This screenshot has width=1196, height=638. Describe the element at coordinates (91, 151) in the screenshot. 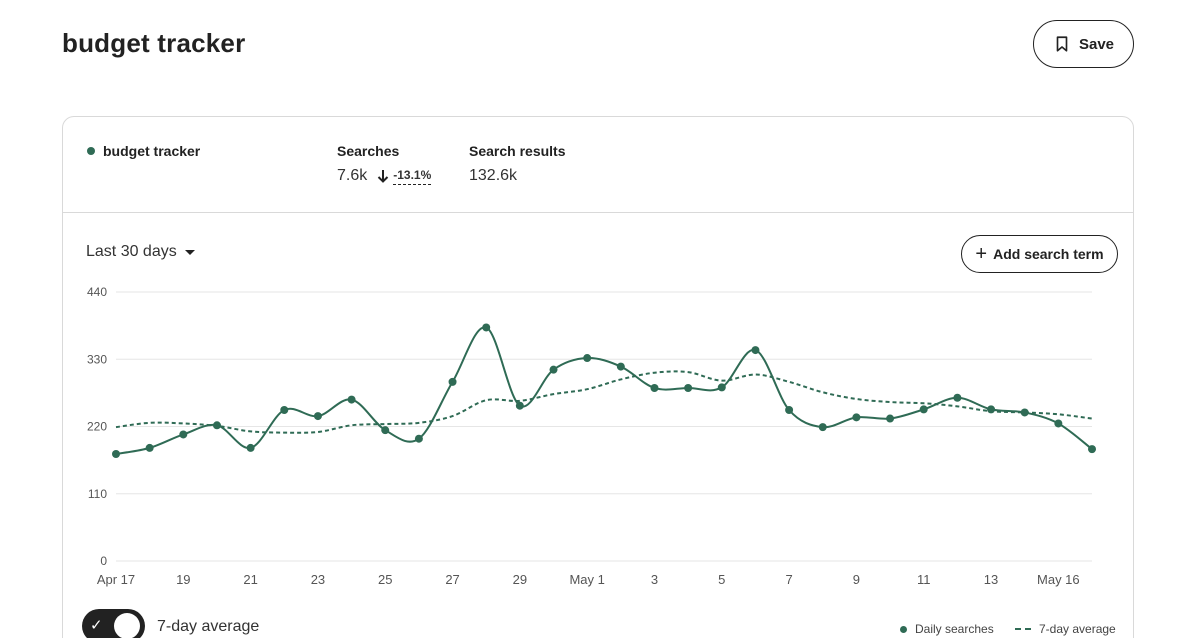

I see `series-color-dot` at that location.